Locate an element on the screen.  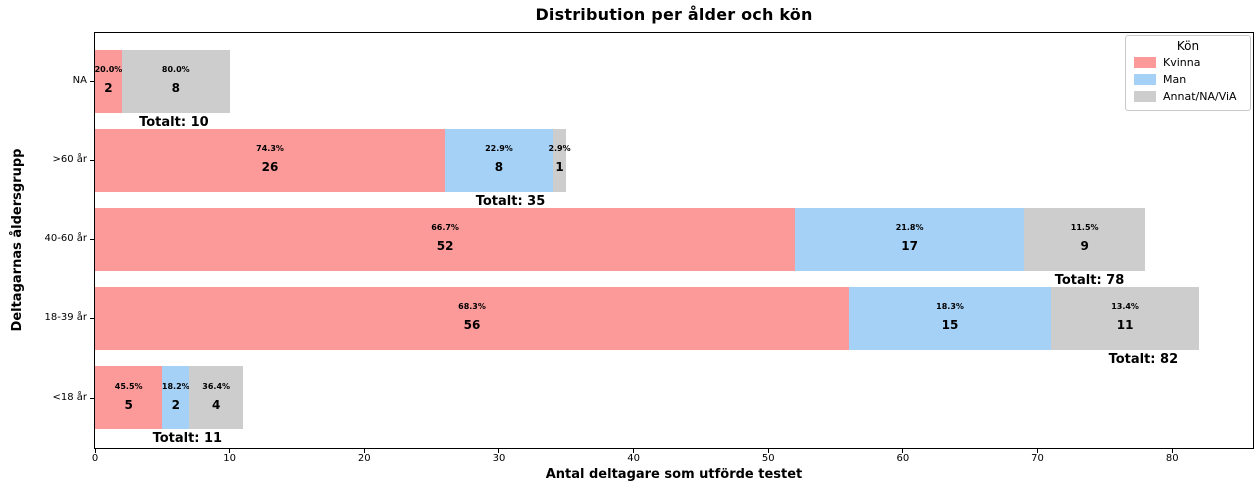
chart-title: Distribution per ålder och kön is located at coordinates (674, 14).